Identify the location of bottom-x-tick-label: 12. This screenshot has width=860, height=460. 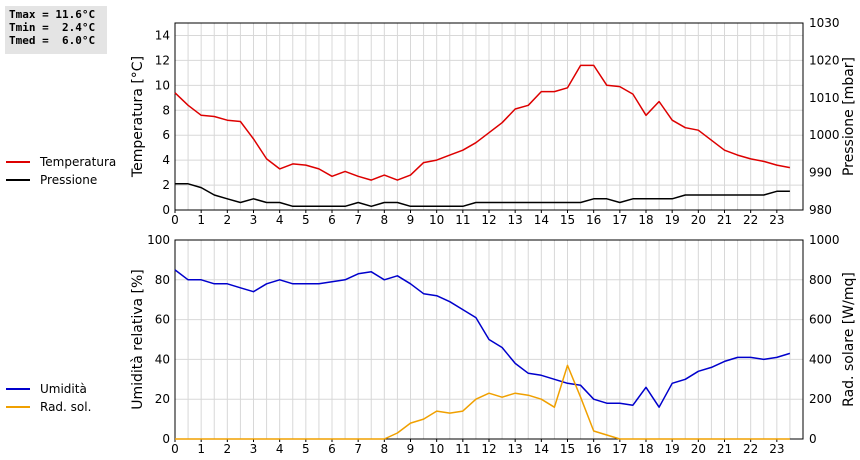
(488, 449).